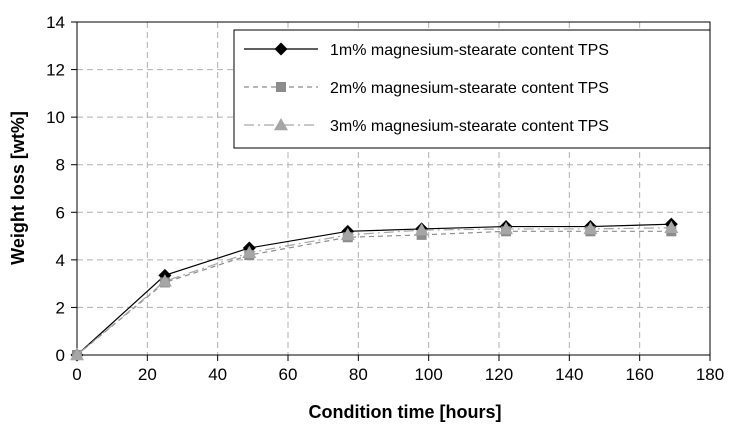 The width and height of the screenshot is (740, 425). Describe the element at coordinates (55, 117) in the screenshot. I see `y-tick-label: 10` at that location.